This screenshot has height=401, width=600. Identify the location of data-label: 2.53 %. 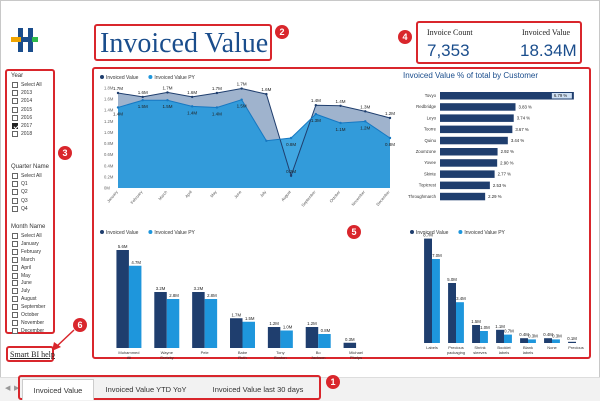
(500, 185).